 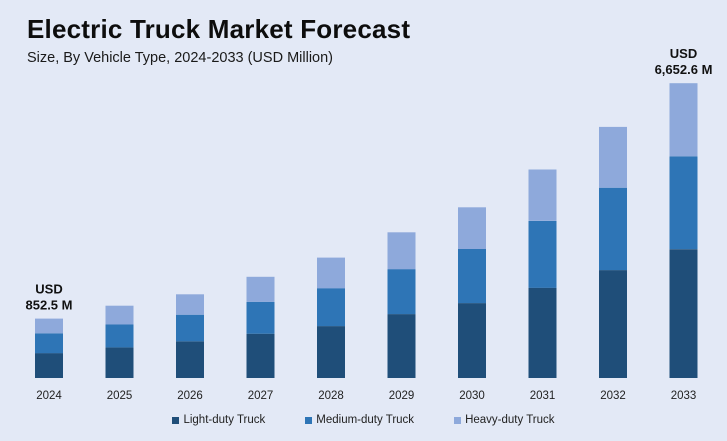 I want to click on x-tick-2025: 2025, so click(x=120, y=396).